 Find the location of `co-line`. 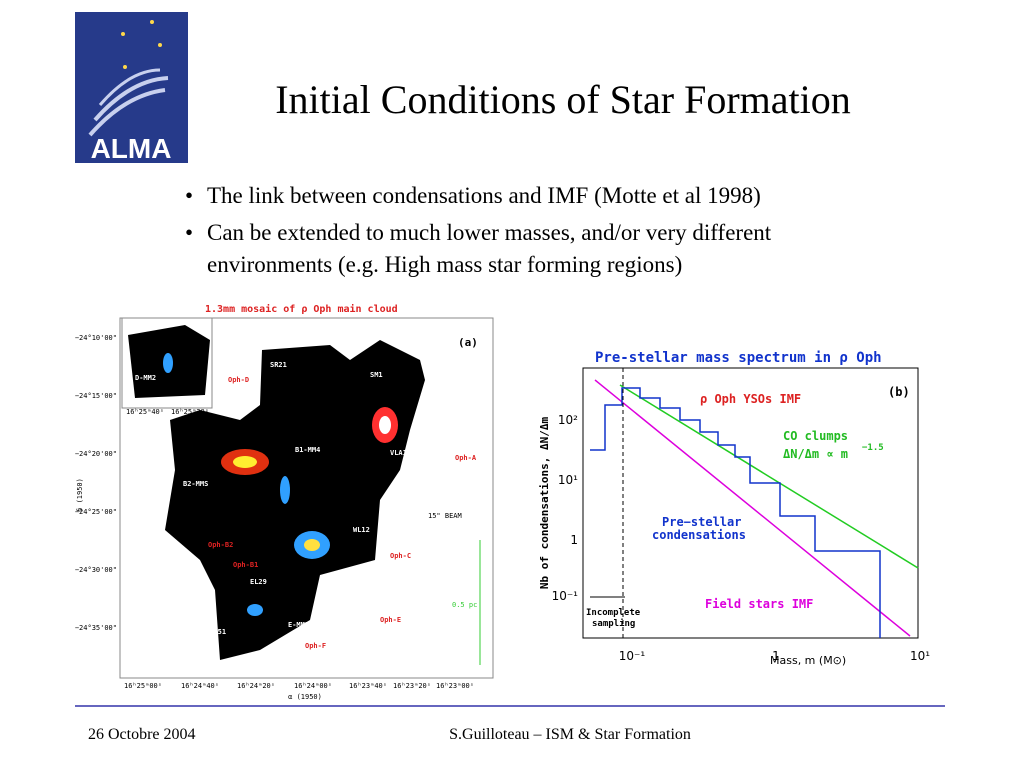

co-line is located at coordinates (769, 476).